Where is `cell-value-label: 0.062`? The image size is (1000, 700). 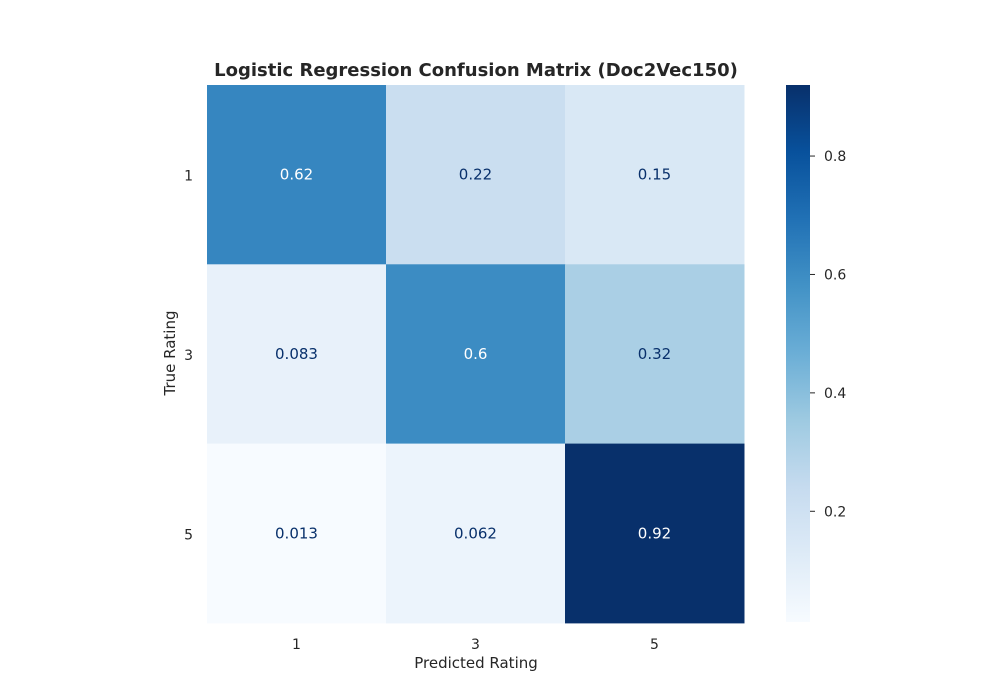 cell-value-label: 0.062 is located at coordinates (475, 533).